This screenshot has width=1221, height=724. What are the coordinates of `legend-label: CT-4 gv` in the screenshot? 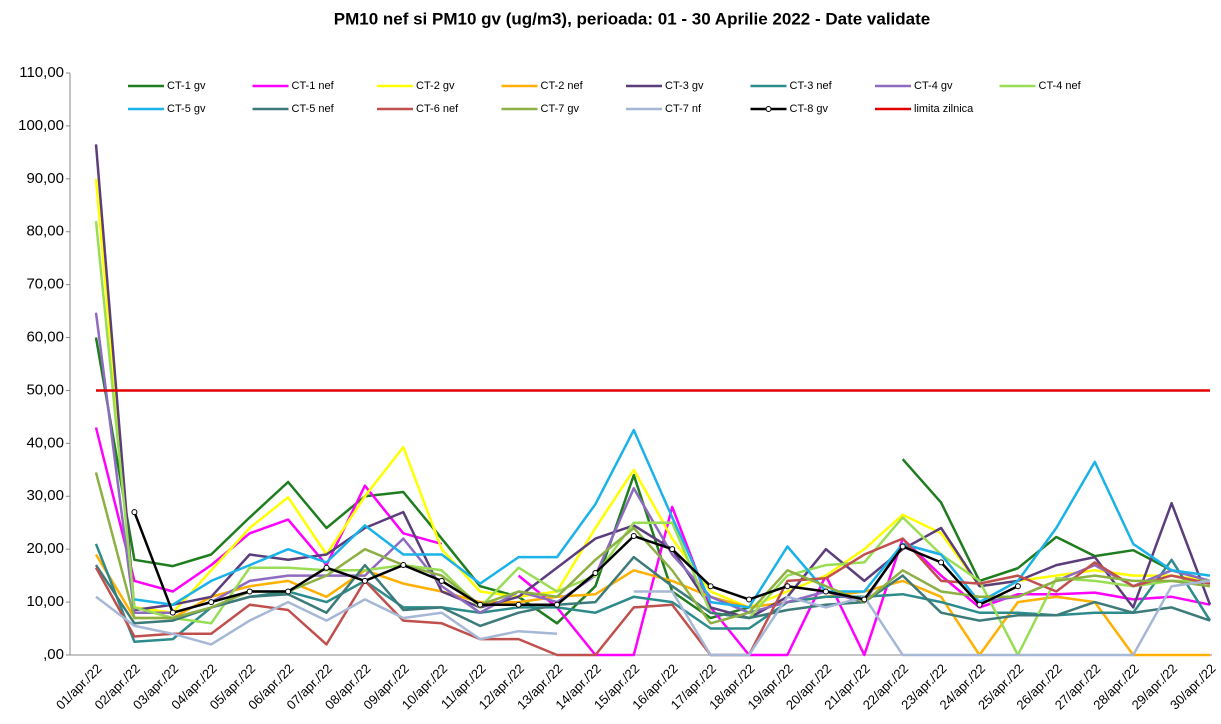 It's located at (933, 86).